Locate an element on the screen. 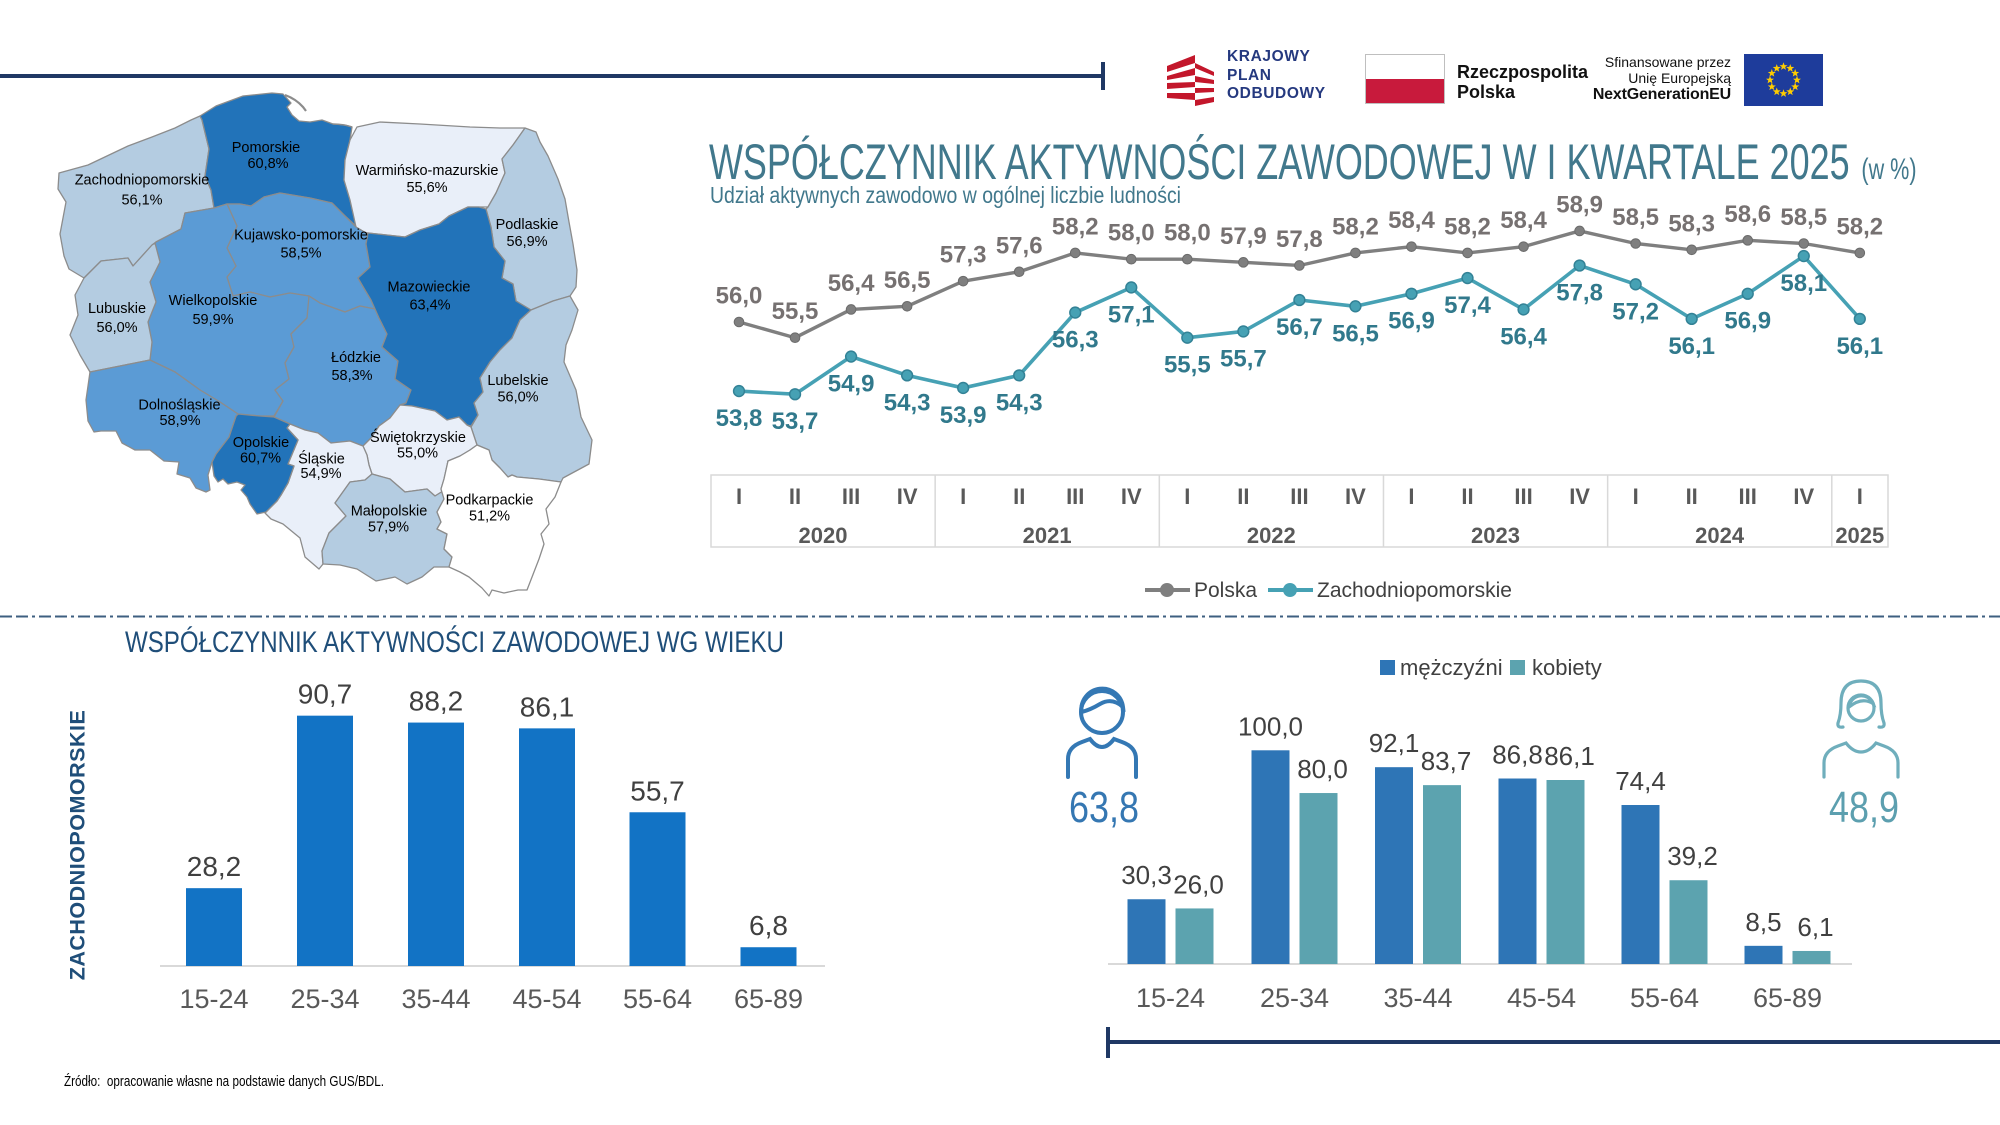 The width and height of the screenshot is (2000, 1125). svg-text: 92,1 is located at coordinates (1394, 743).